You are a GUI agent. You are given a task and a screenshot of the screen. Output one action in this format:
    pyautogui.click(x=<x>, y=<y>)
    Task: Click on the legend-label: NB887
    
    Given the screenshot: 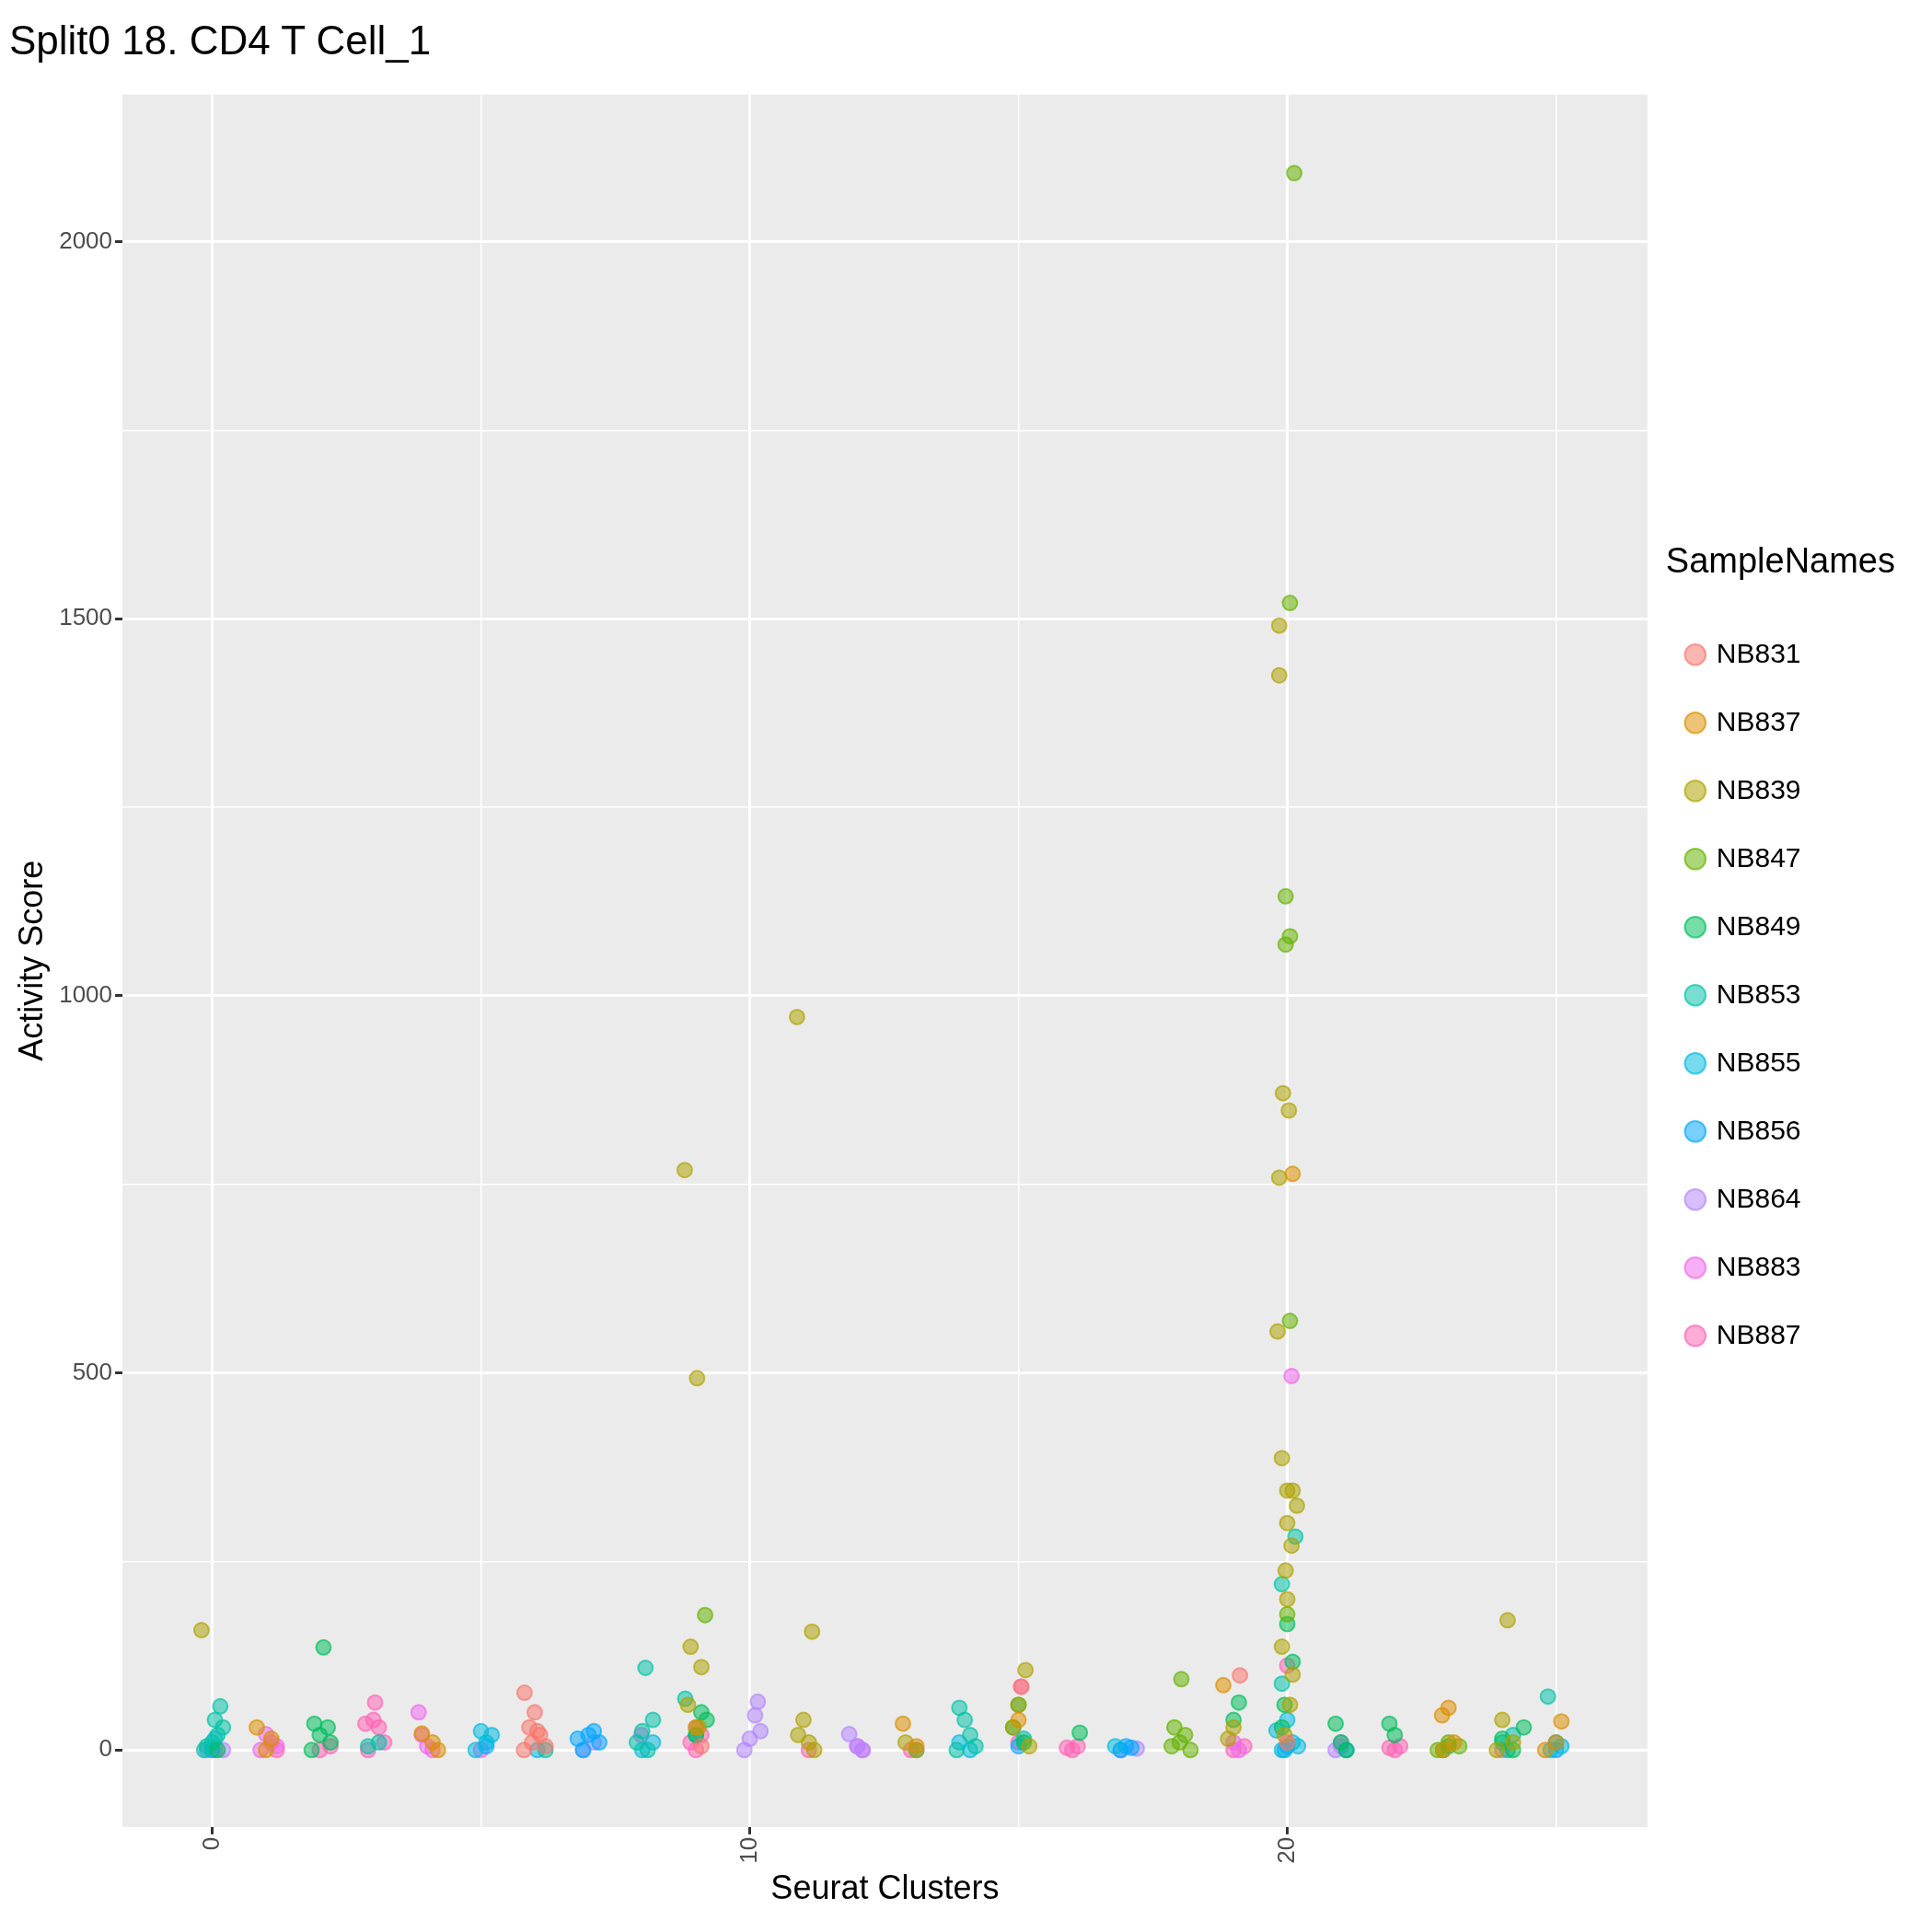 What is the action you would take?
    pyautogui.click(x=1759, y=1334)
    